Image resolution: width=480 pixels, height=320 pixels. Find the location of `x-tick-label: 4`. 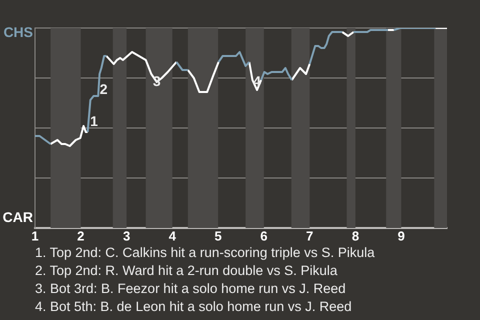

x-tick-label: 4 is located at coordinates (172, 236).